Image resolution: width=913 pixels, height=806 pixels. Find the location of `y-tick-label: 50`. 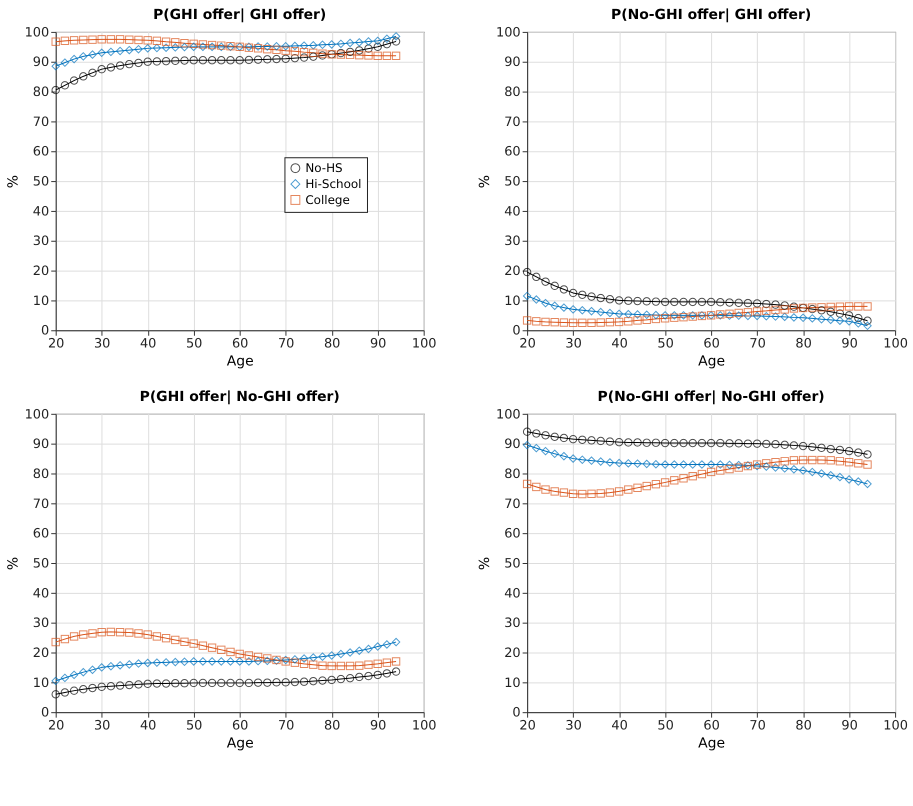

y-tick-label: 50 is located at coordinates (41, 564).